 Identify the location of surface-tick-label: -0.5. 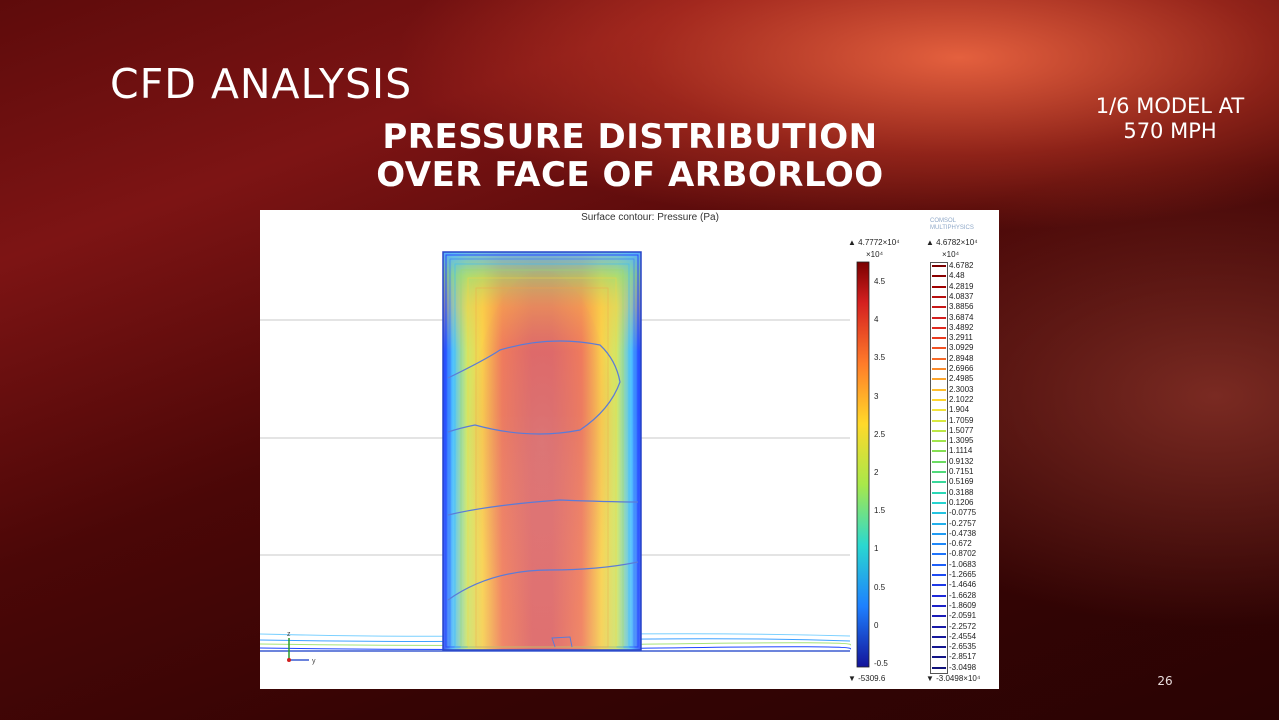
(881, 663).